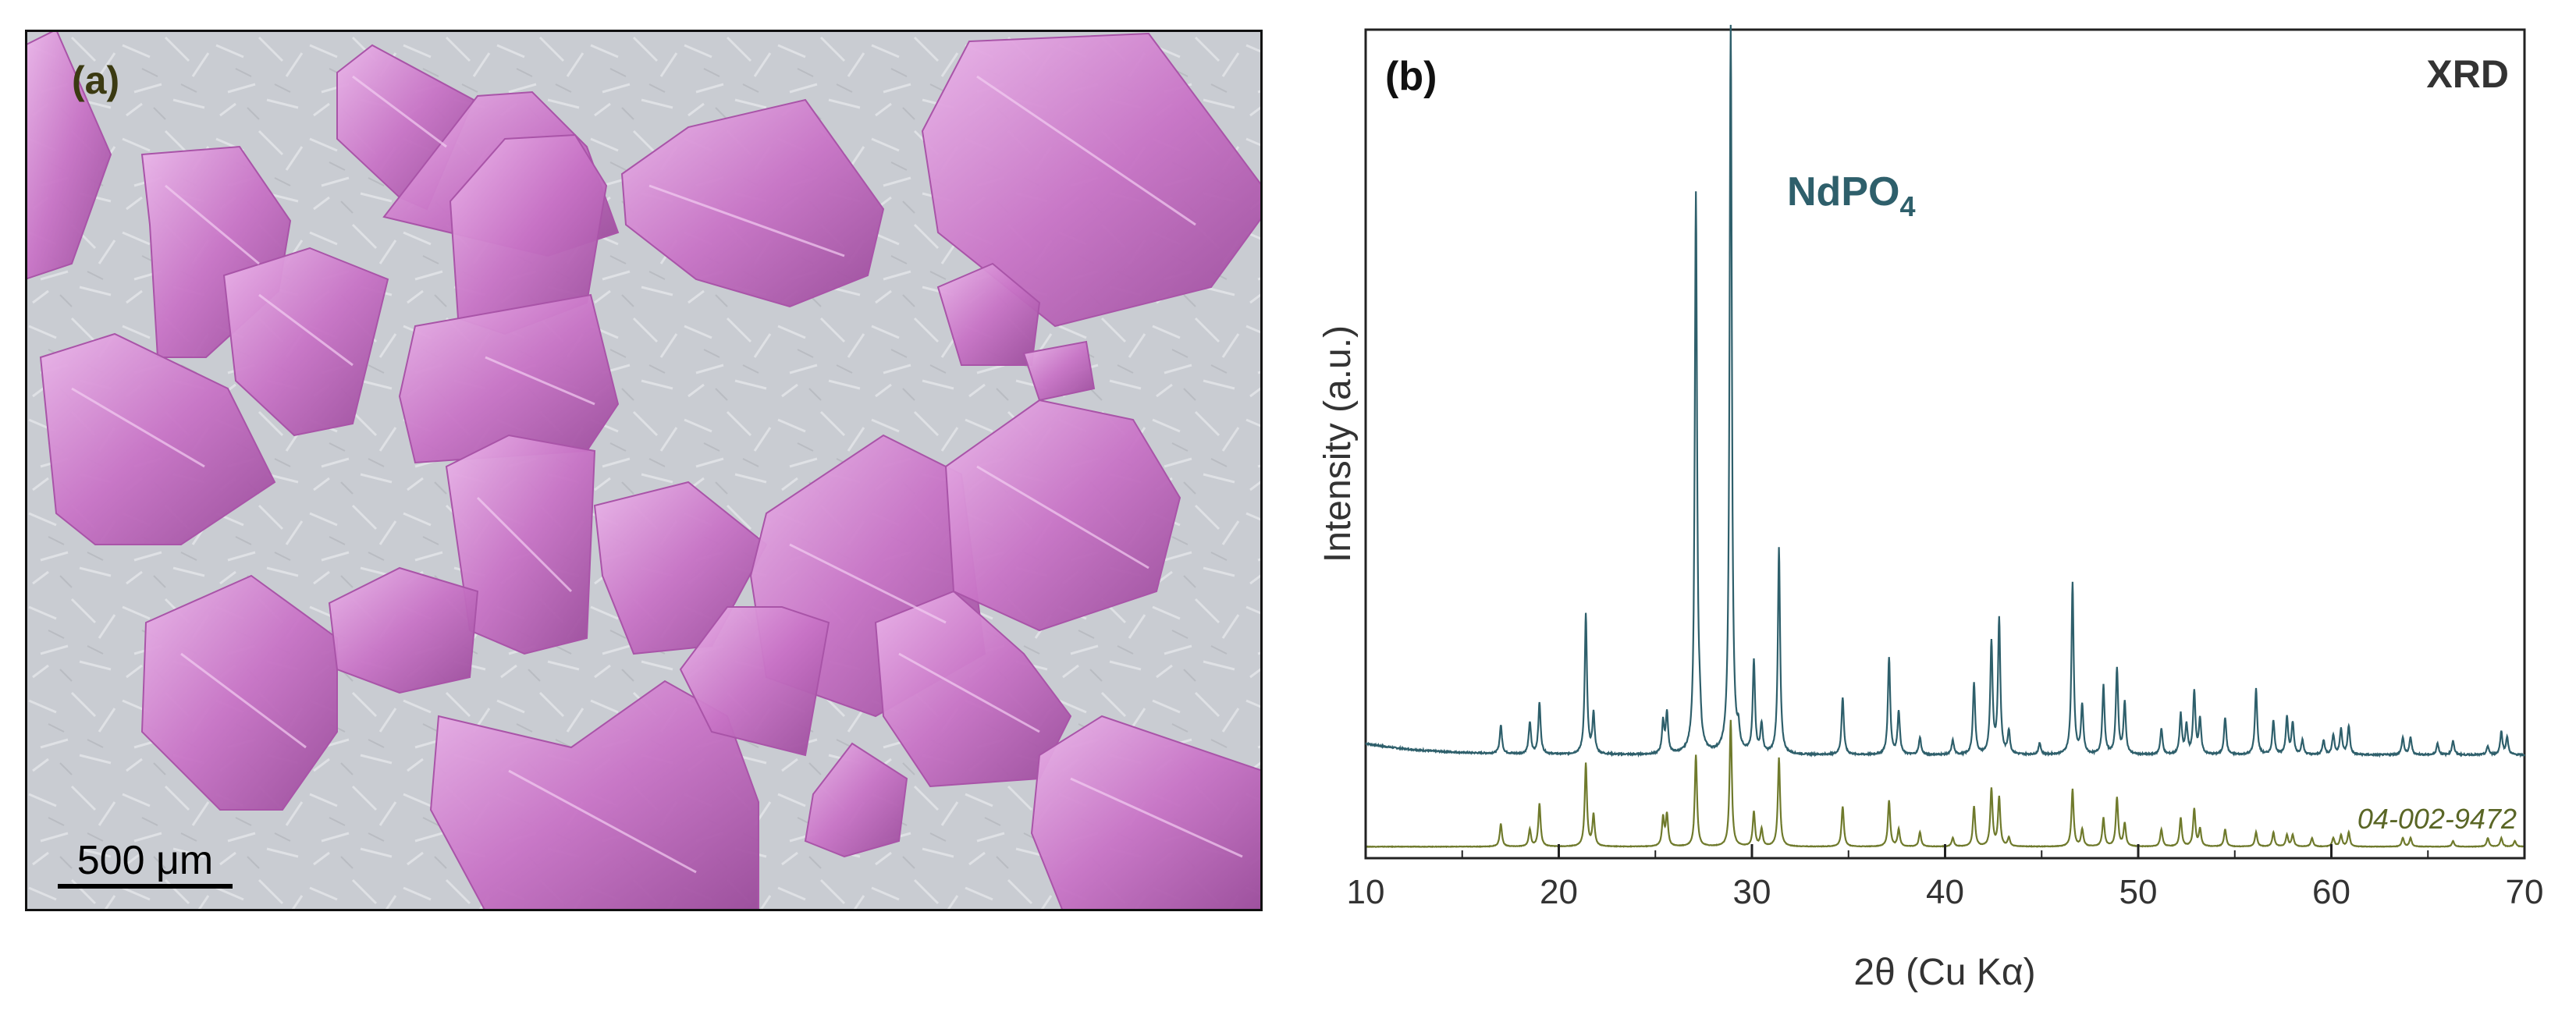 The height and width of the screenshot is (1022, 2576). Describe the element at coordinates (2139, 892) in the screenshot. I see `x-tick-label-50: 50` at that location.